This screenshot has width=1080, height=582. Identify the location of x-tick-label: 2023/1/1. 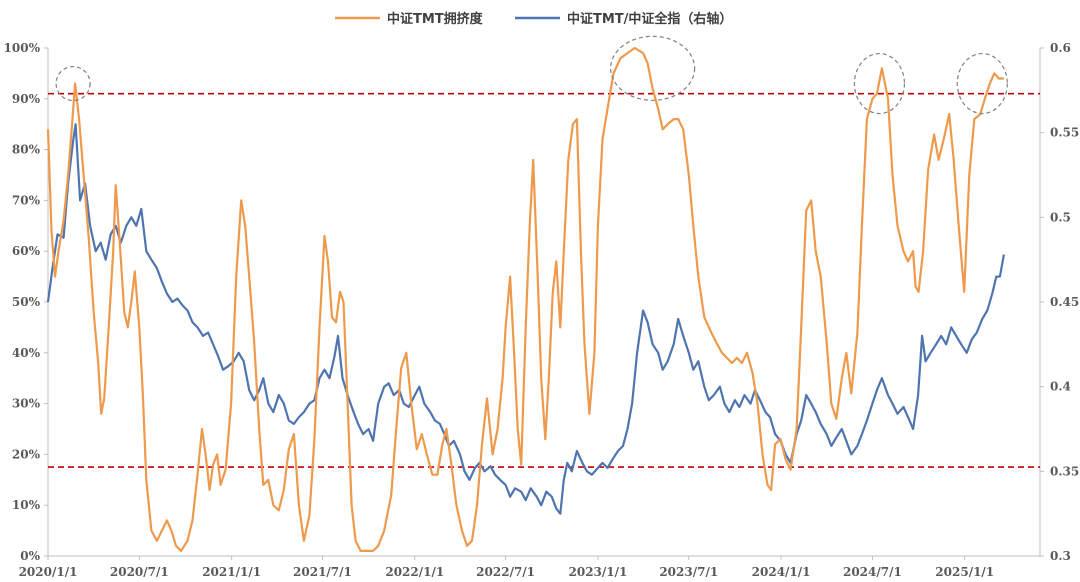
(598, 572).